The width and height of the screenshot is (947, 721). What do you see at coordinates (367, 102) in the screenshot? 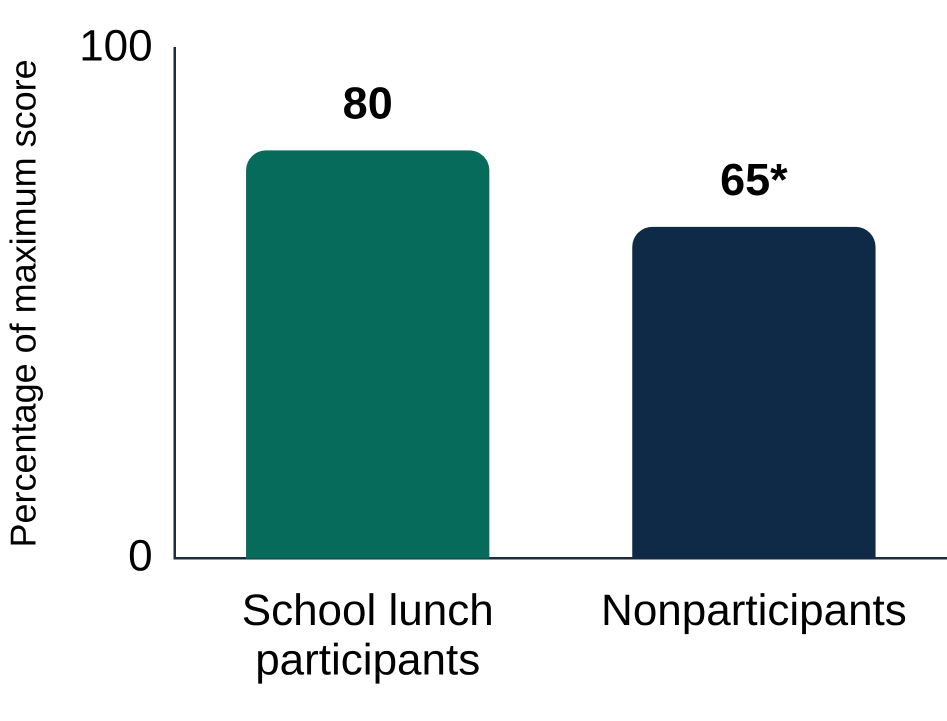
I see `data-label: 80` at bounding box center [367, 102].